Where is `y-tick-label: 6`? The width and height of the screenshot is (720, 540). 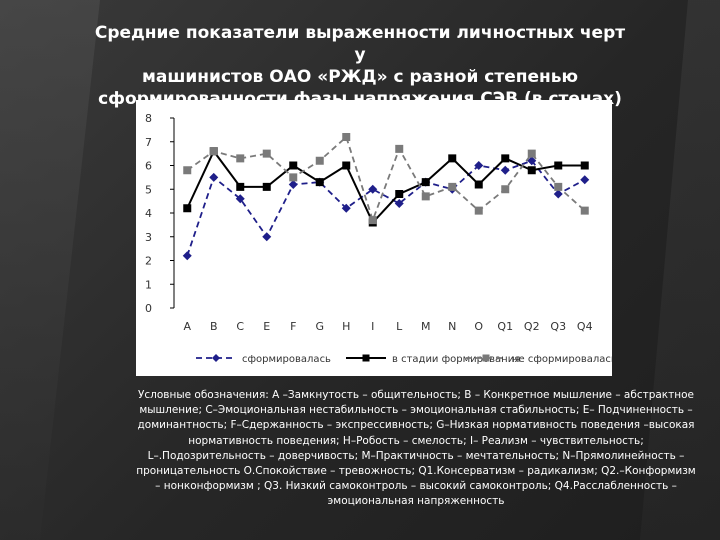
y-tick-label: 6 is located at coordinates (148, 166).